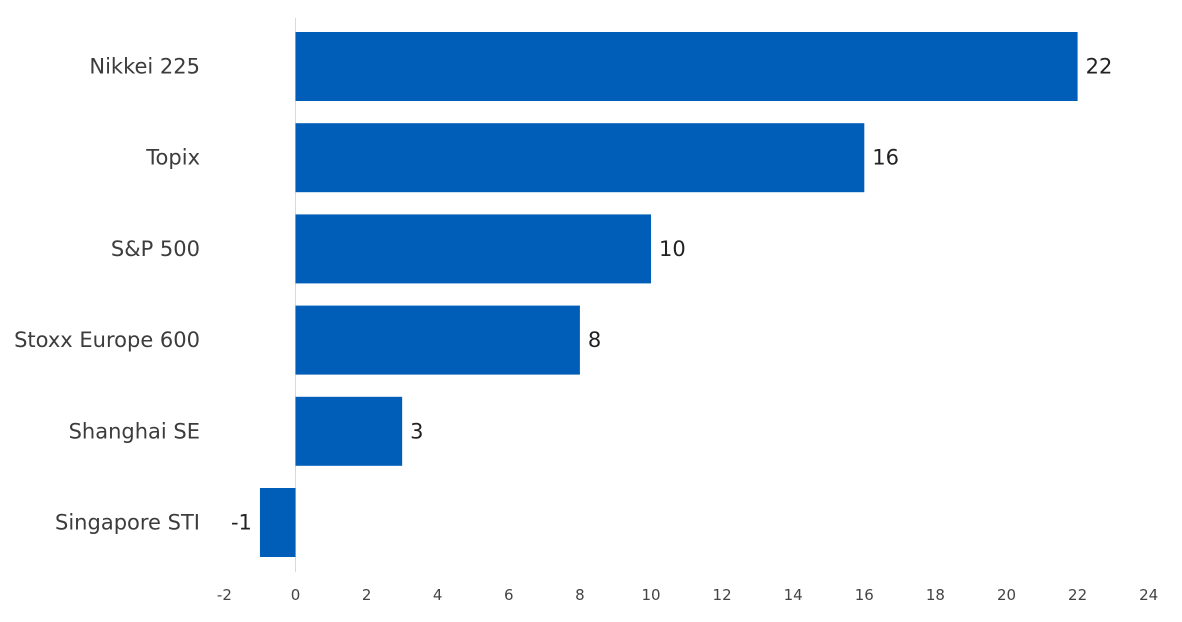 The width and height of the screenshot is (1182, 622). What do you see at coordinates (1077, 595) in the screenshot?
I see `x-tick-label-22: 22` at bounding box center [1077, 595].